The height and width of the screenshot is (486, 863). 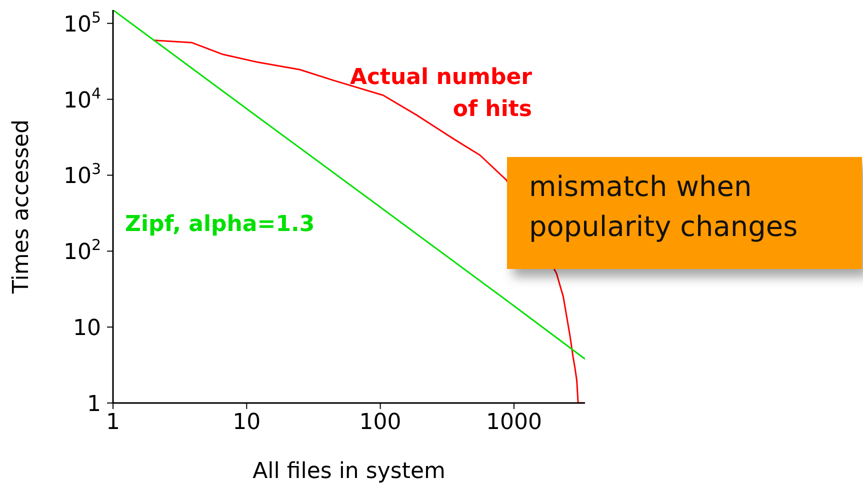 I want to click on y-tick-label: 10$^{3}$, so click(x=82, y=175).